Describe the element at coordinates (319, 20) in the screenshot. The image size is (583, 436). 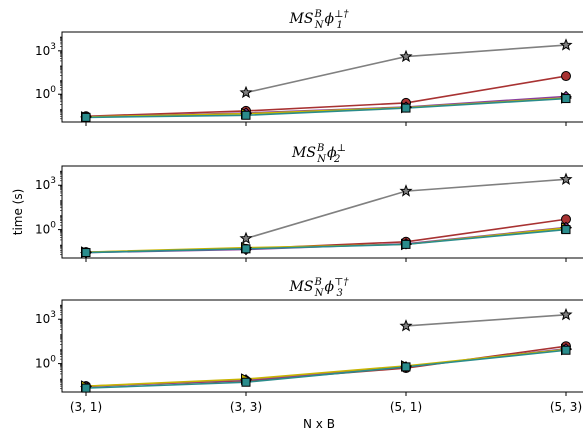
I see `chart-title-1: MSB Nϕ⊥† 1` at that location.